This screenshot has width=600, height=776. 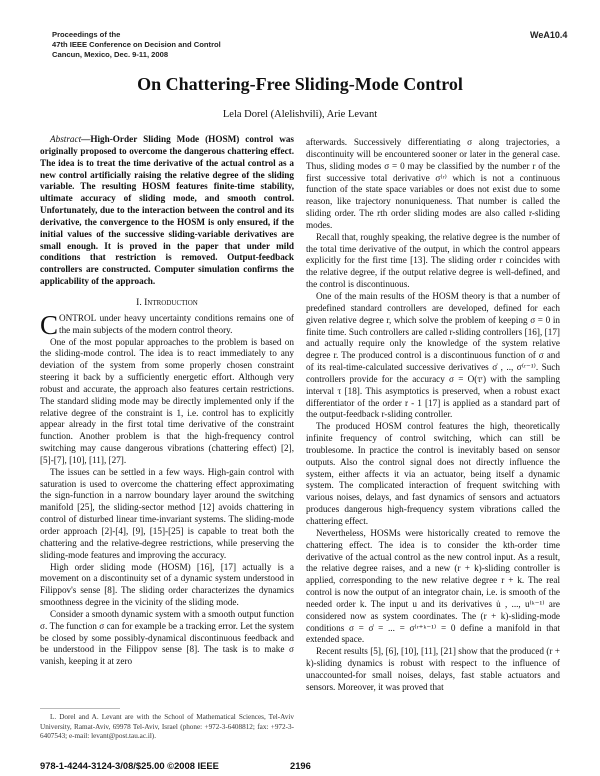 What do you see at coordinates (300, 84) in the screenshot?
I see `paper-title: On Chattering-Free Sliding-Mode Control` at bounding box center [300, 84].